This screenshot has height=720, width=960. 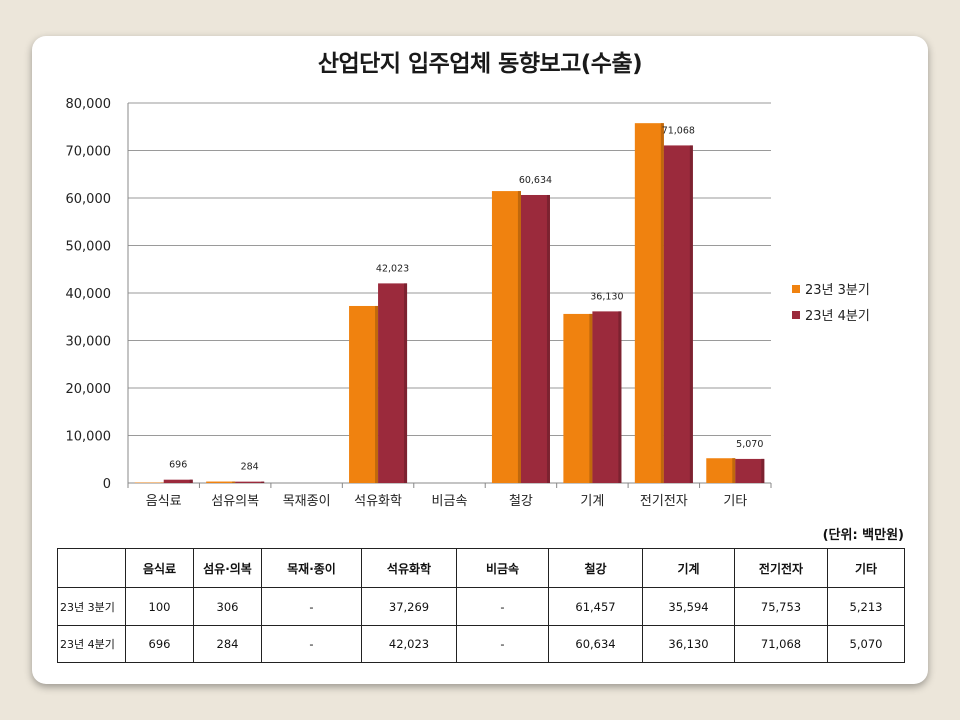 I want to click on data-label: 71,068, so click(x=678, y=130).